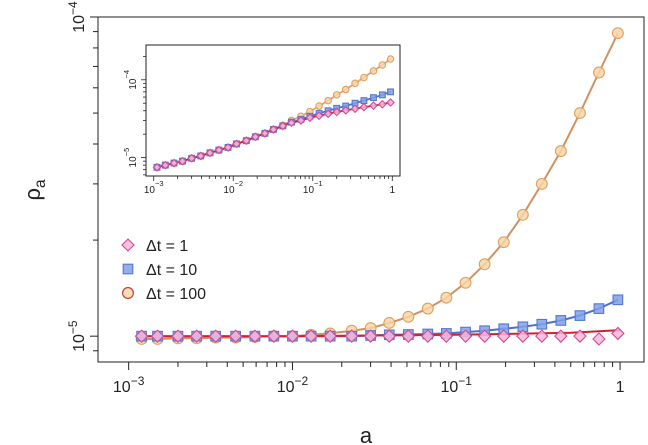 This screenshot has width=648, height=445. Describe the element at coordinates (176, 294) in the screenshot. I see `legend-label: Δt = 100` at that location.